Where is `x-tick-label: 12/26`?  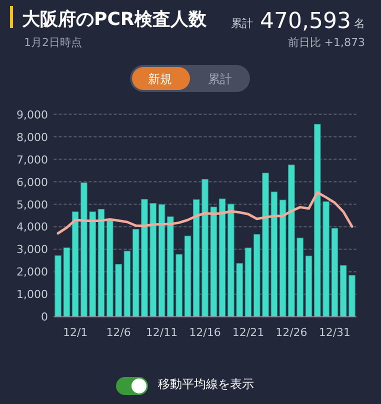
x-tick-label: 12/26 is located at coordinates (292, 332).